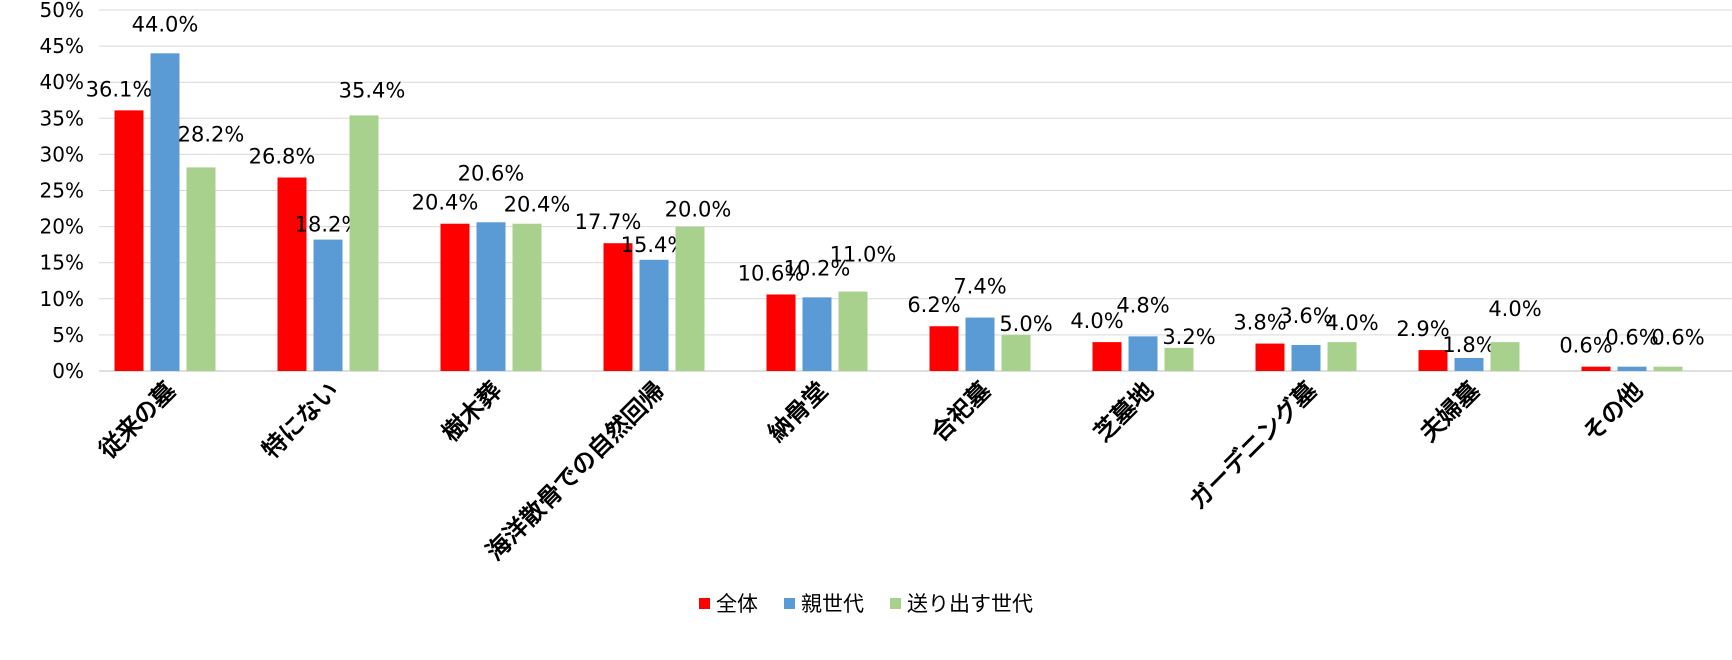  Describe the element at coordinates (608, 222) in the screenshot. I see `data-label: 17.7%` at that location.